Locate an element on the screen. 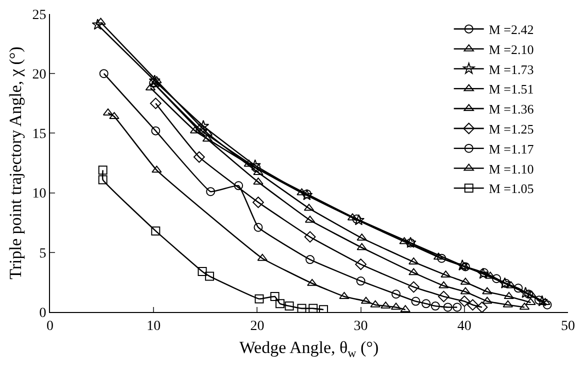 The width and height of the screenshot is (583, 369). x-tick-label: 10 is located at coordinates (153, 326).